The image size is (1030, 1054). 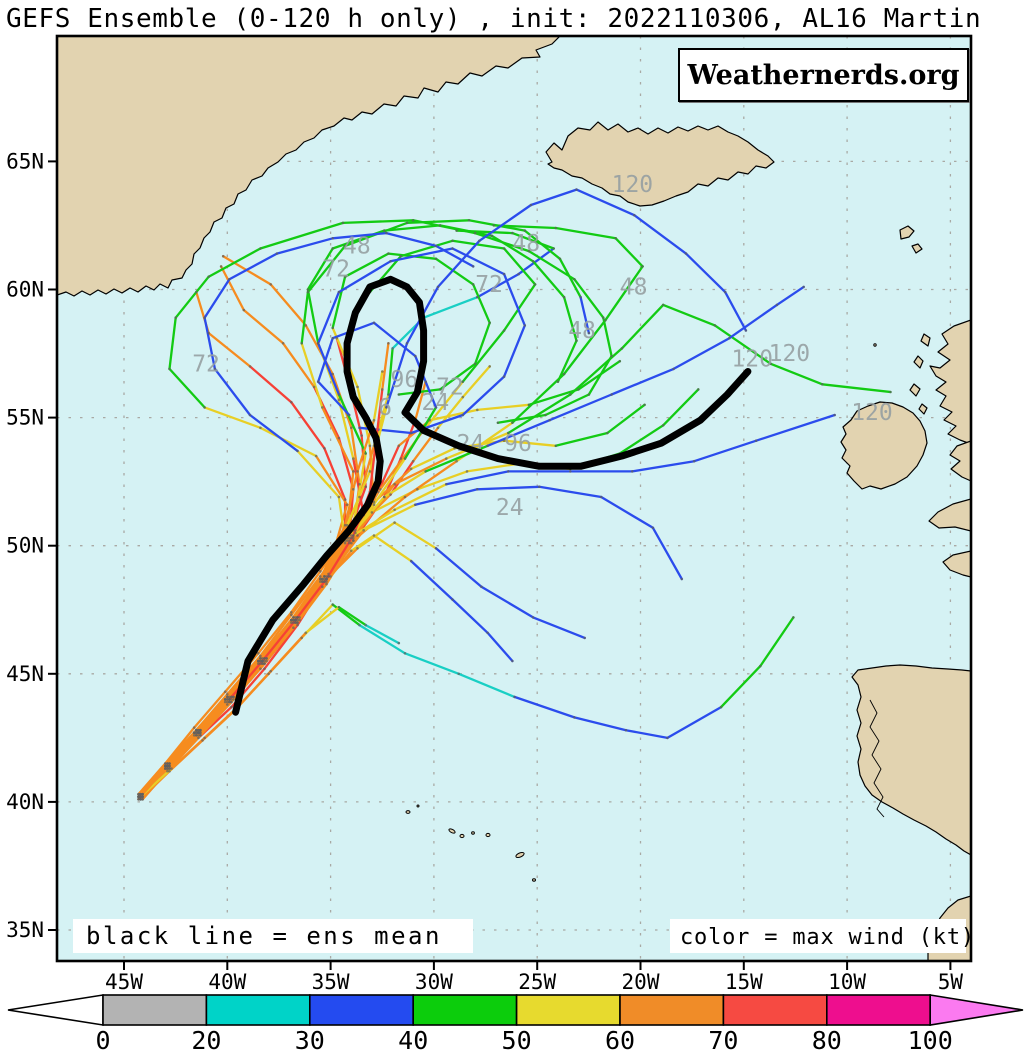 I want to click on legend-left: black line = ens mean, so click(x=273, y=936).